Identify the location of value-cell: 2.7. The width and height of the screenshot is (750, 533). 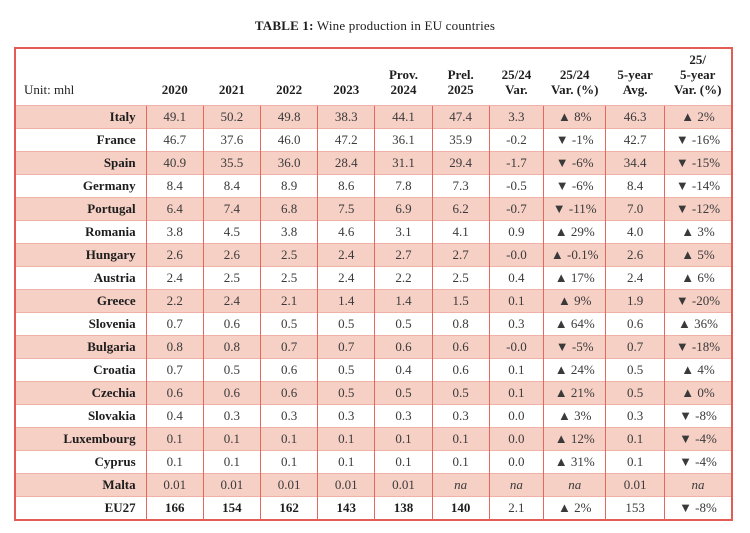
(403, 254).